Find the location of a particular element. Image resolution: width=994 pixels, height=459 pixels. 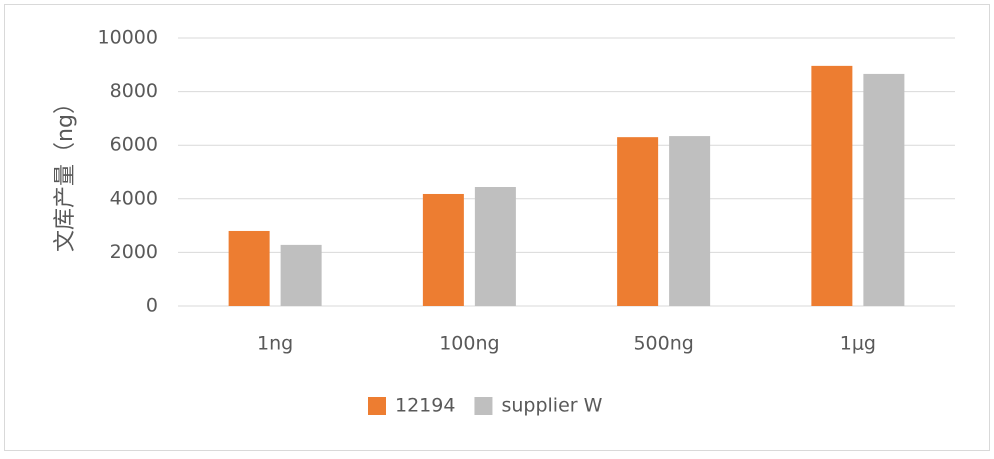

y-tick-label: 4000 is located at coordinates (134, 198).